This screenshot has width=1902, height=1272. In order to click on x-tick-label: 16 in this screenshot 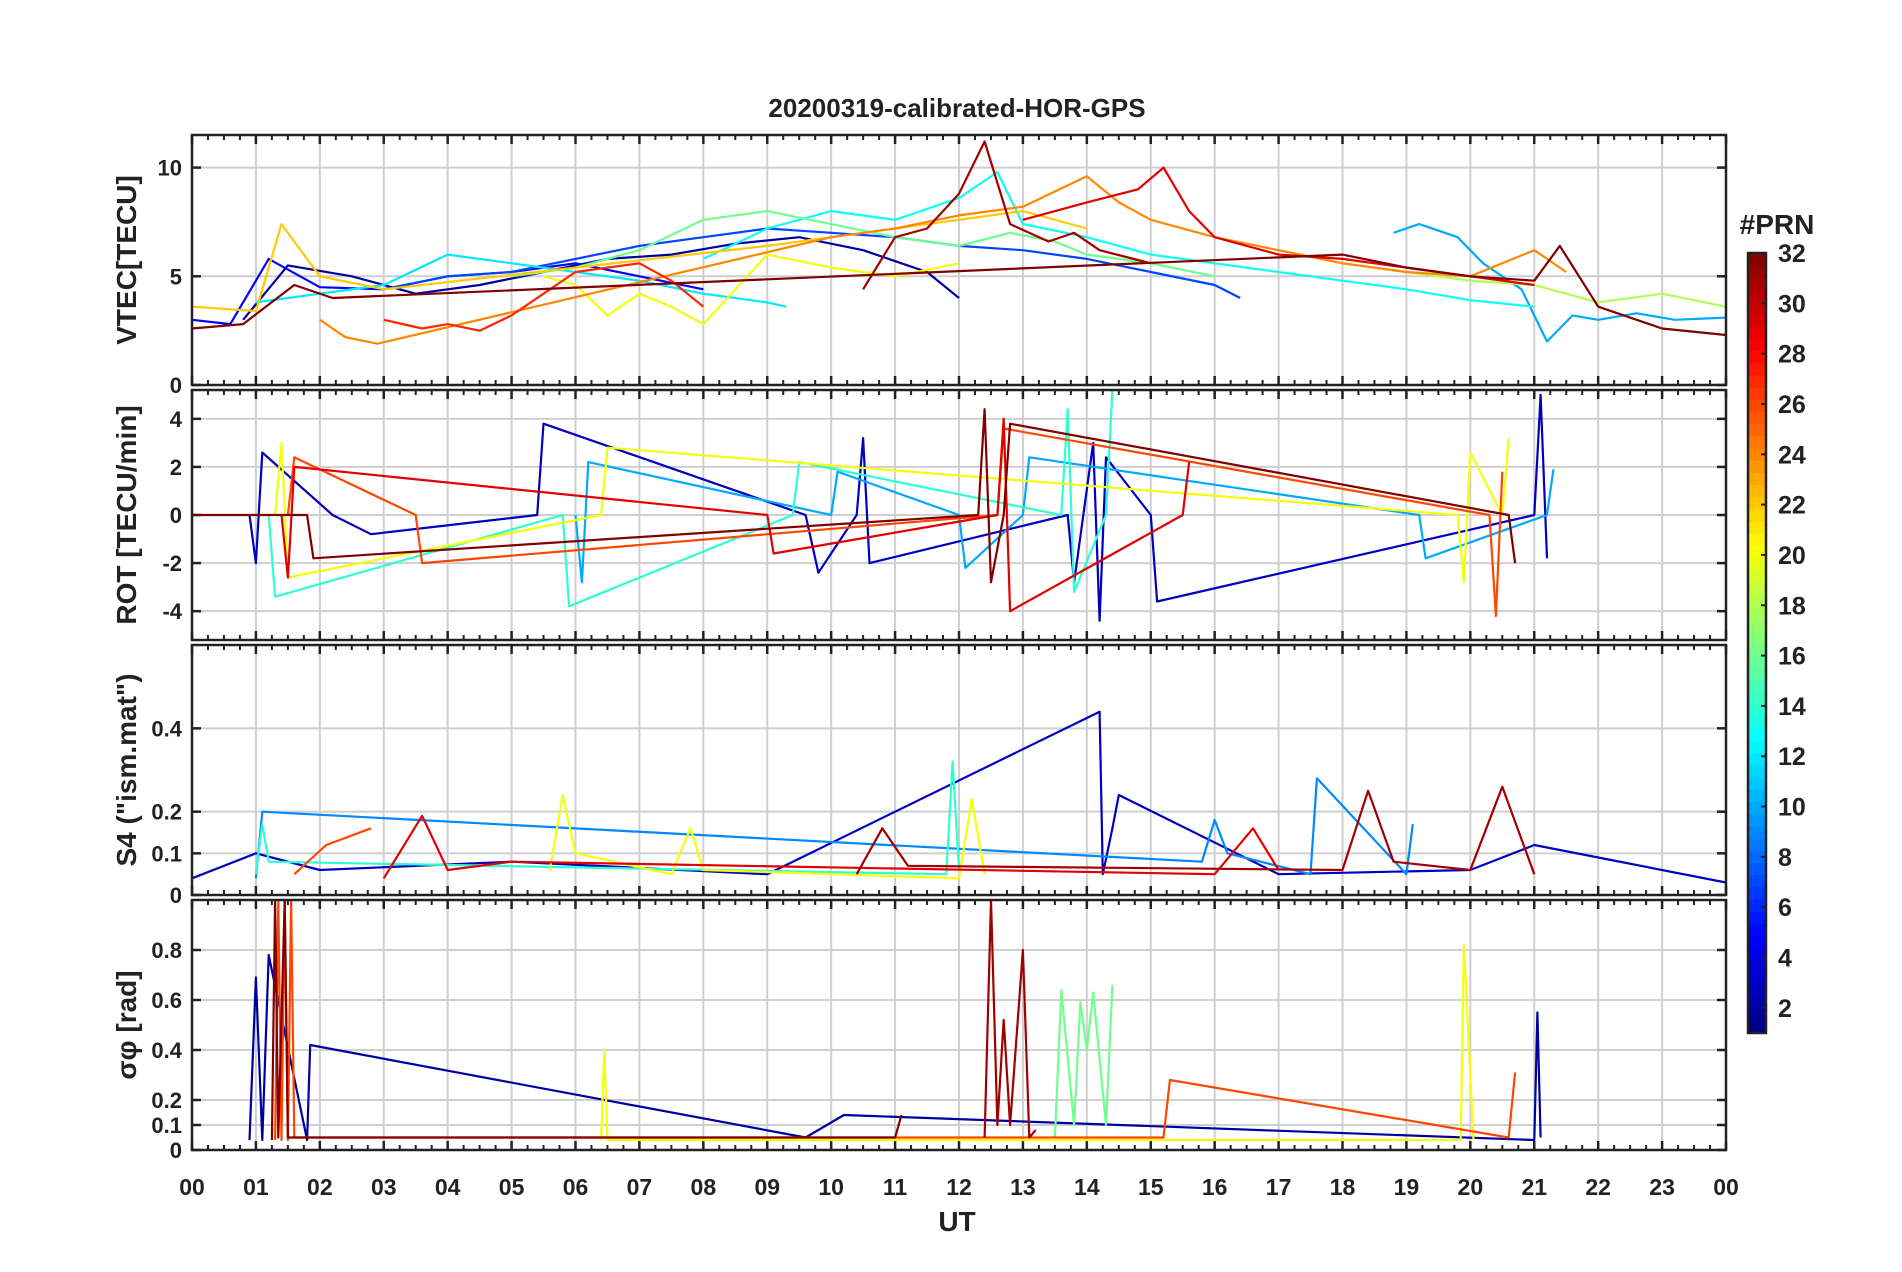, I will do `click(1215, 1187)`.